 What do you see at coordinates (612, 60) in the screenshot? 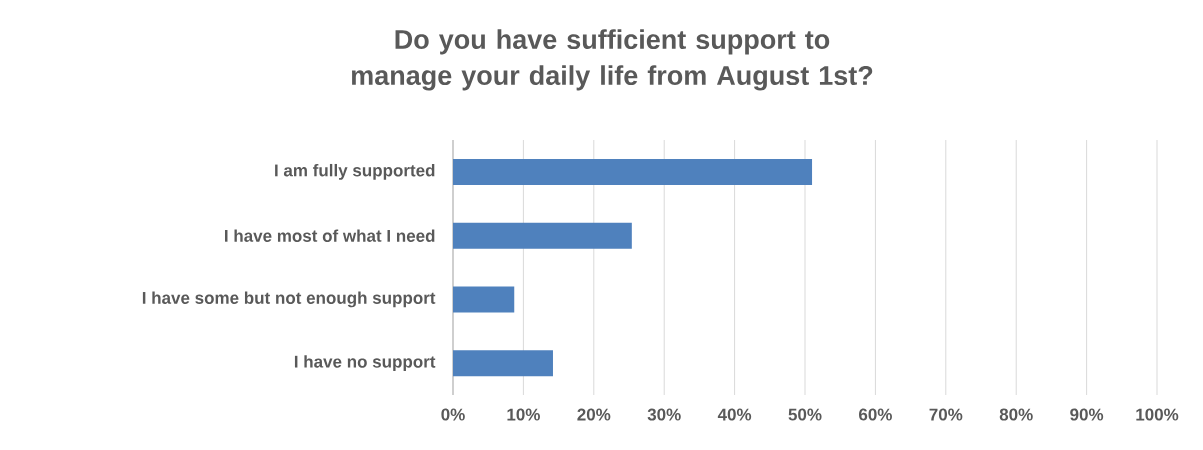
I see `chart-title: Do you have sufficient support to manage your daily life from August 1st?` at bounding box center [612, 60].